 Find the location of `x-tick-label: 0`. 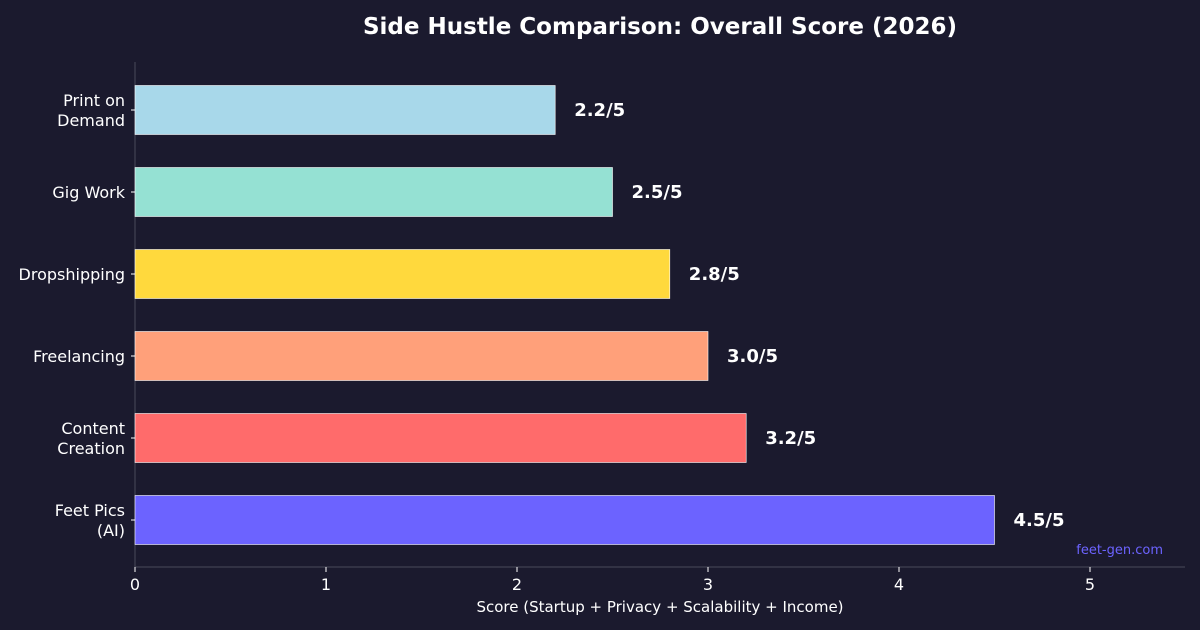

x-tick-label: 0 is located at coordinates (135, 584).